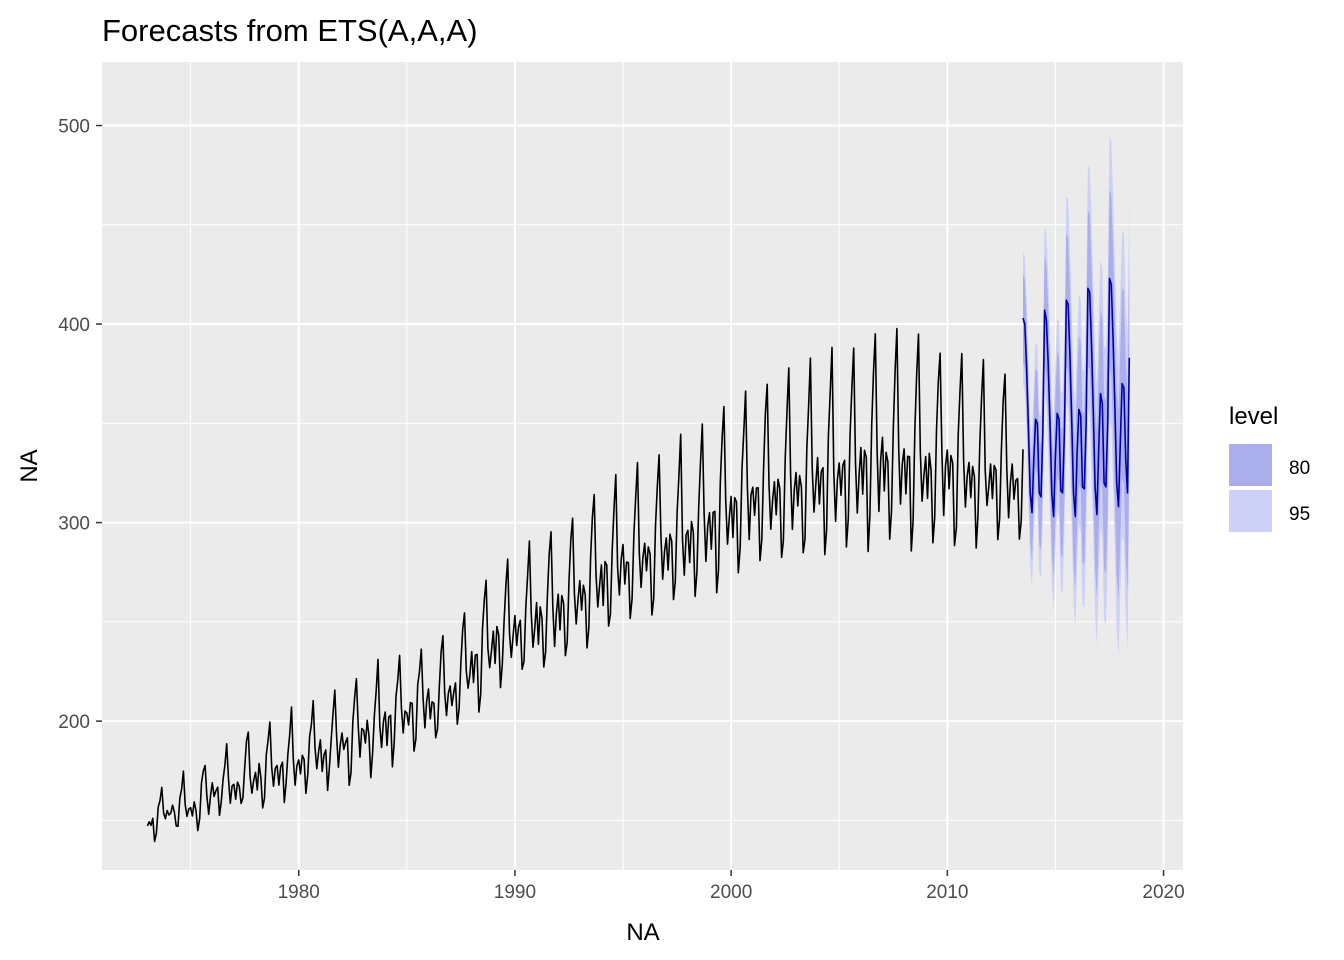  What do you see at coordinates (1299, 468) in the screenshot?
I see `legend-label-80: 80` at bounding box center [1299, 468].